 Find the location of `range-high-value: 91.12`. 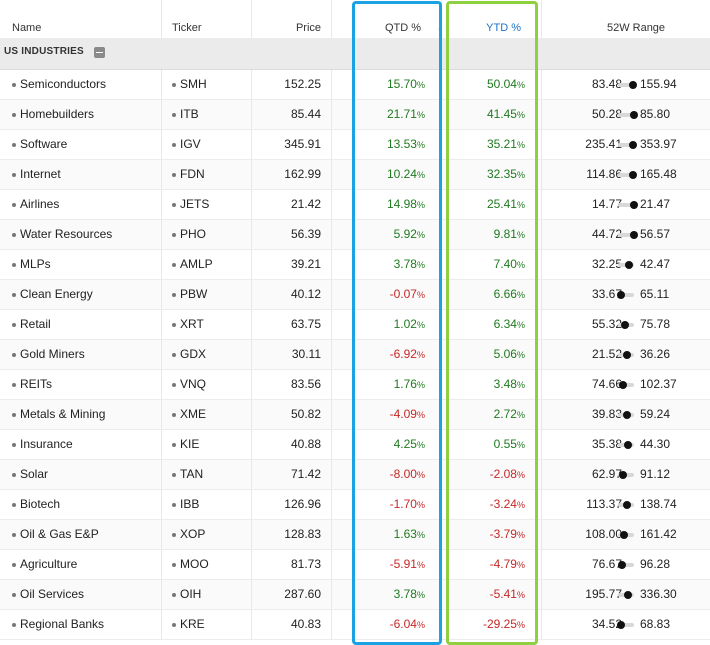

range-high-value: 91.12 is located at coordinates (655, 474).